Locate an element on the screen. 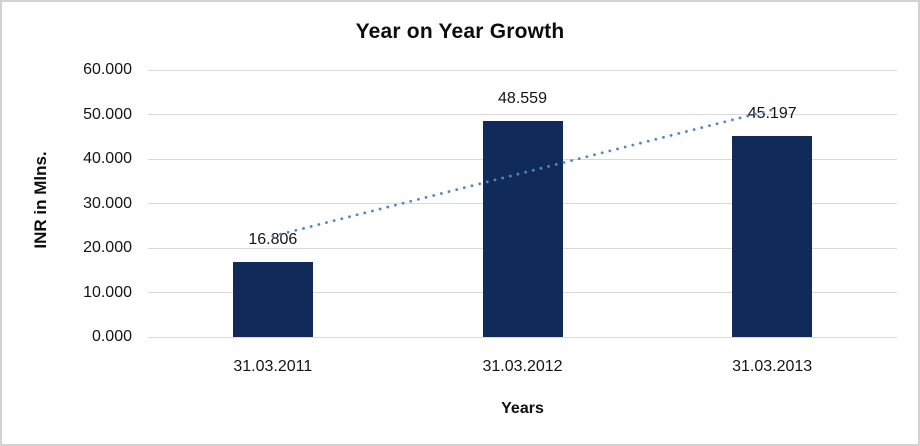 Image resolution: width=920 pixels, height=446 pixels. category-label: 31.03.2013 is located at coordinates (772, 366).